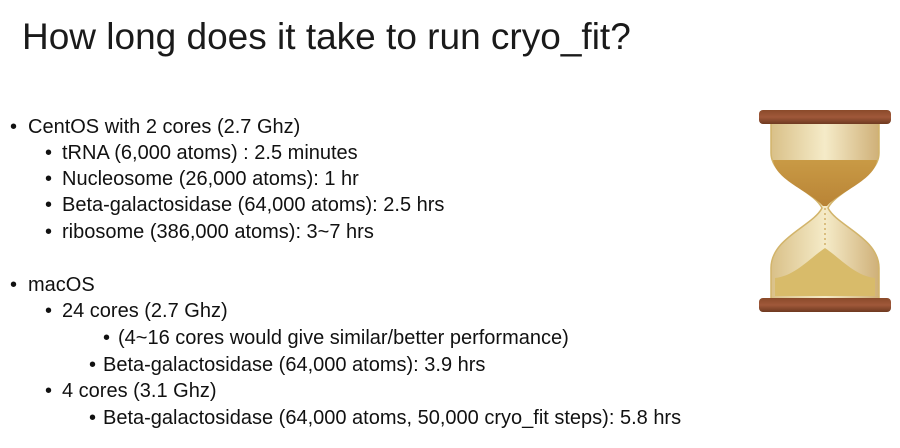 This screenshot has width=900, height=448. I want to click on bullet-ribosome: ribosome (386,000 atoms): 3~7 hrs, so click(218, 232).